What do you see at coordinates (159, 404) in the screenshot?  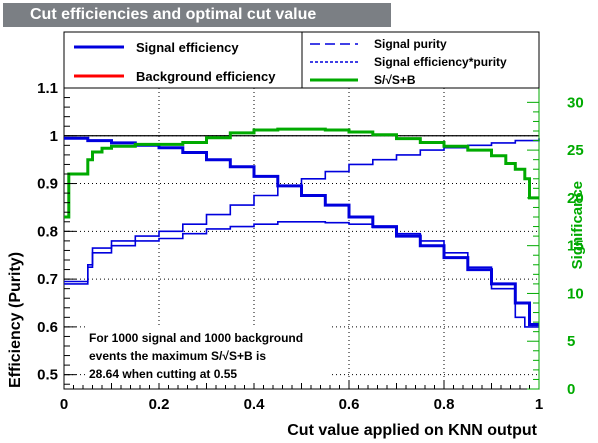 I see `x-tick-label: 0.2` at bounding box center [159, 404].